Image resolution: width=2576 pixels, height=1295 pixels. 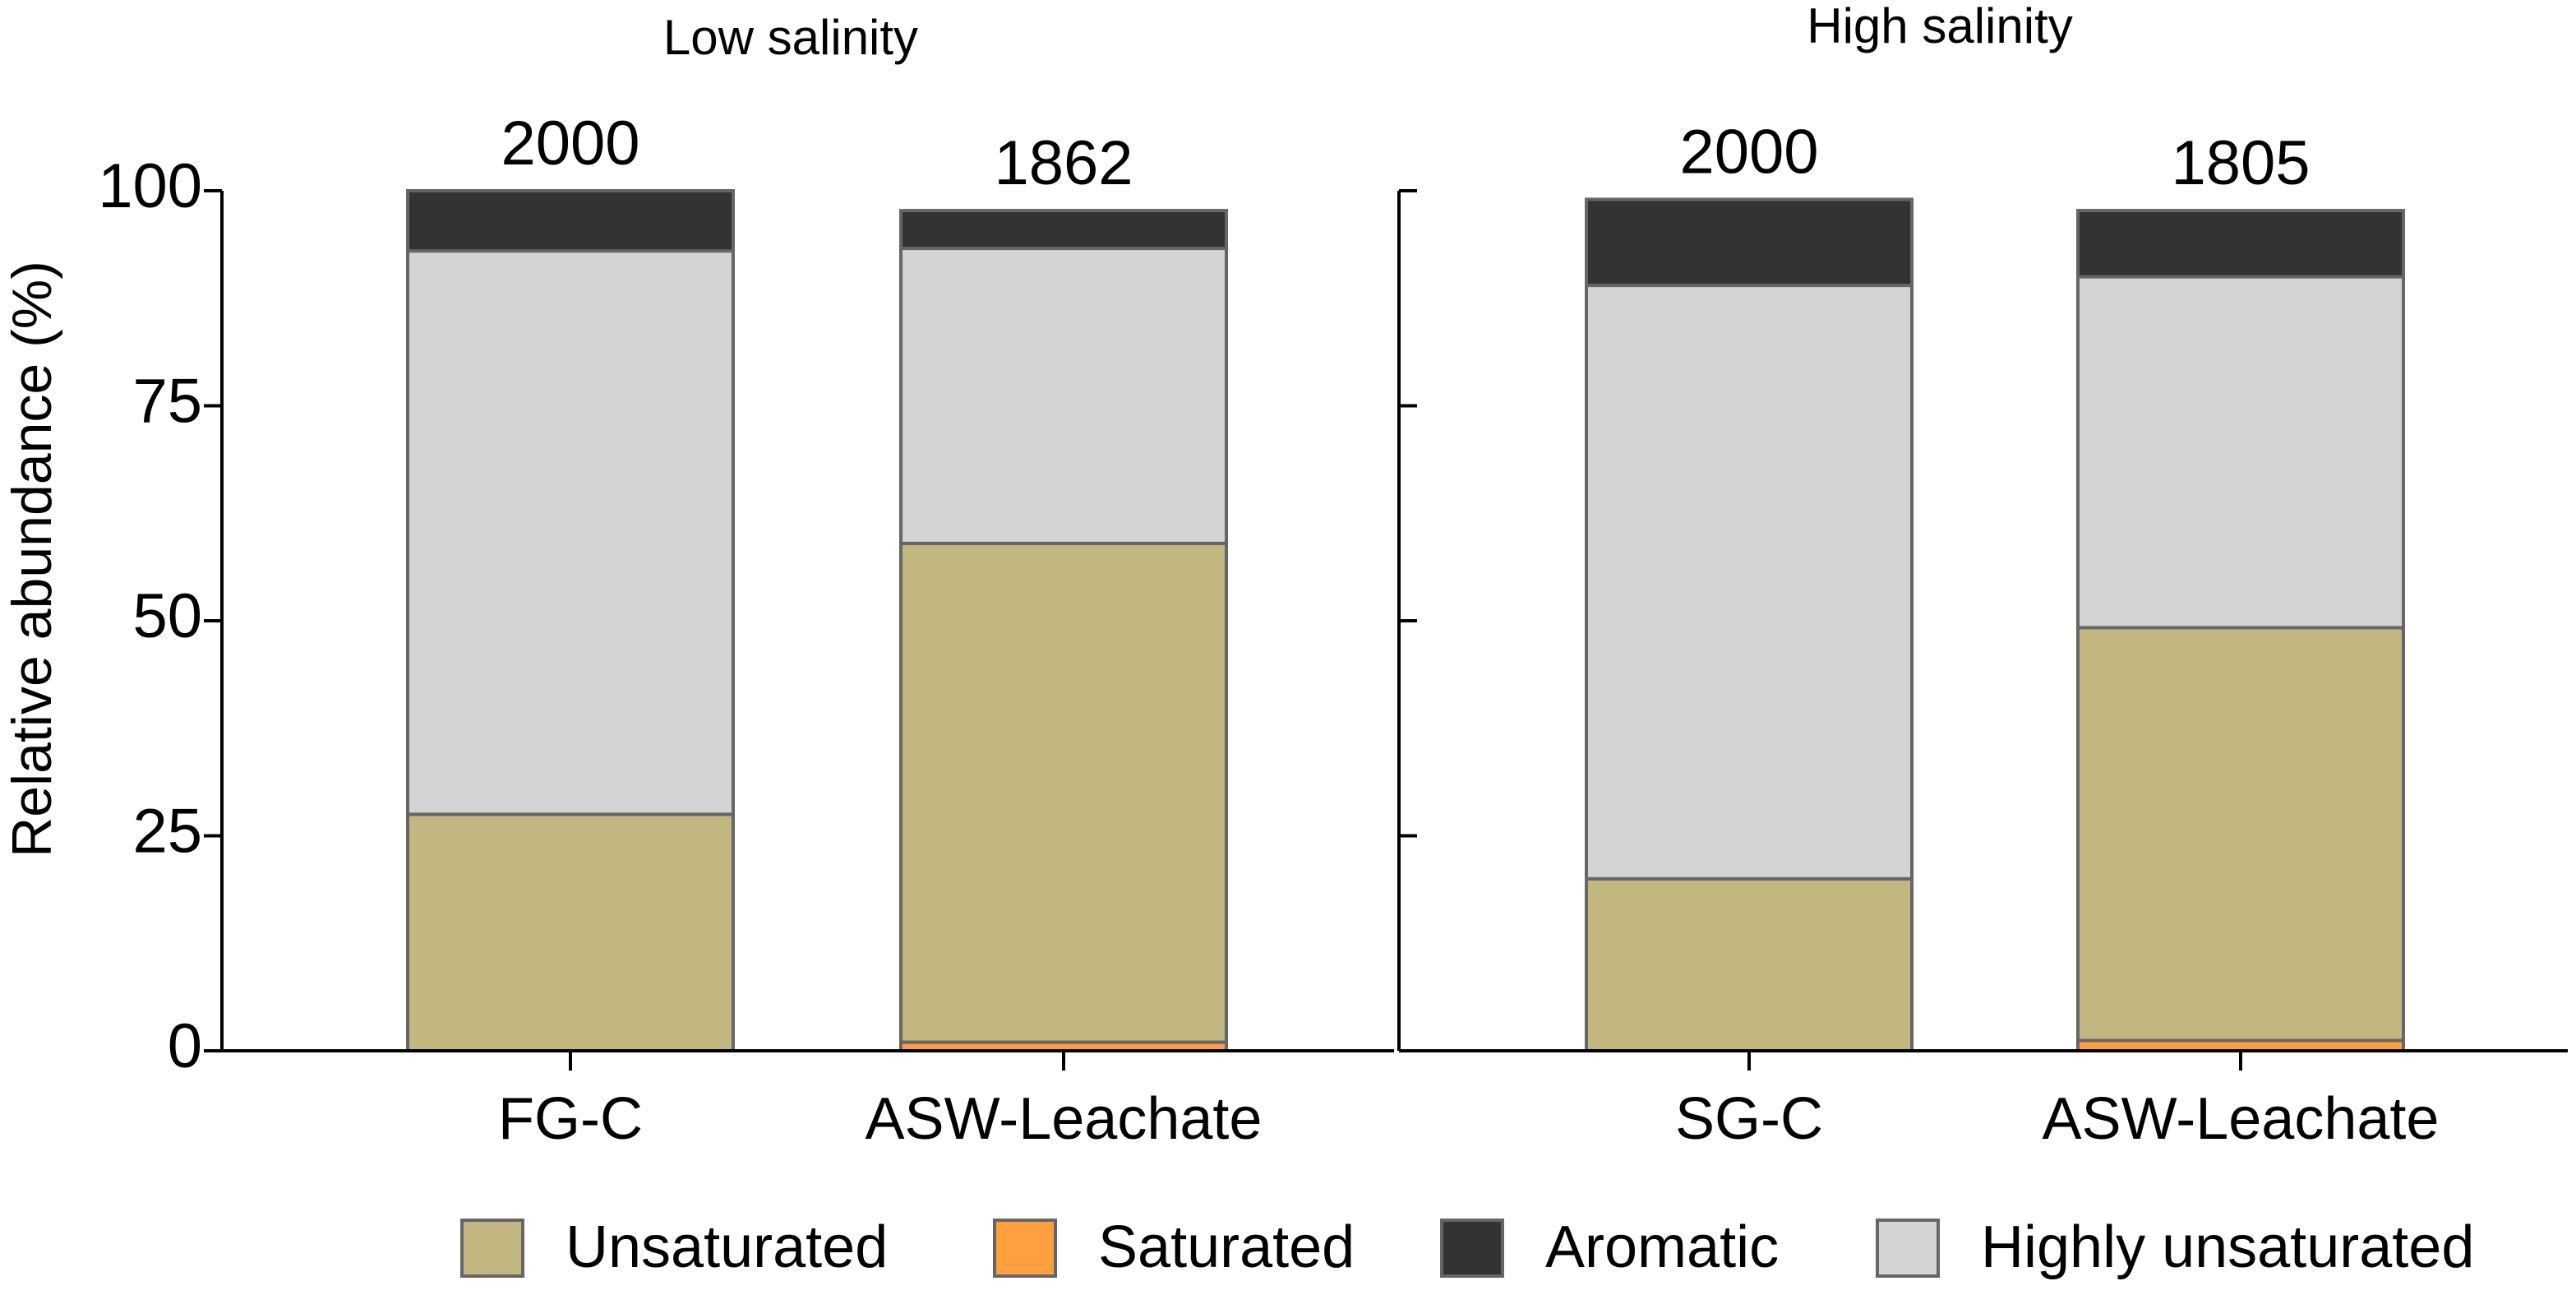 I want to click on x-tick-label: SG-C, so click(x=1749, y=1119).